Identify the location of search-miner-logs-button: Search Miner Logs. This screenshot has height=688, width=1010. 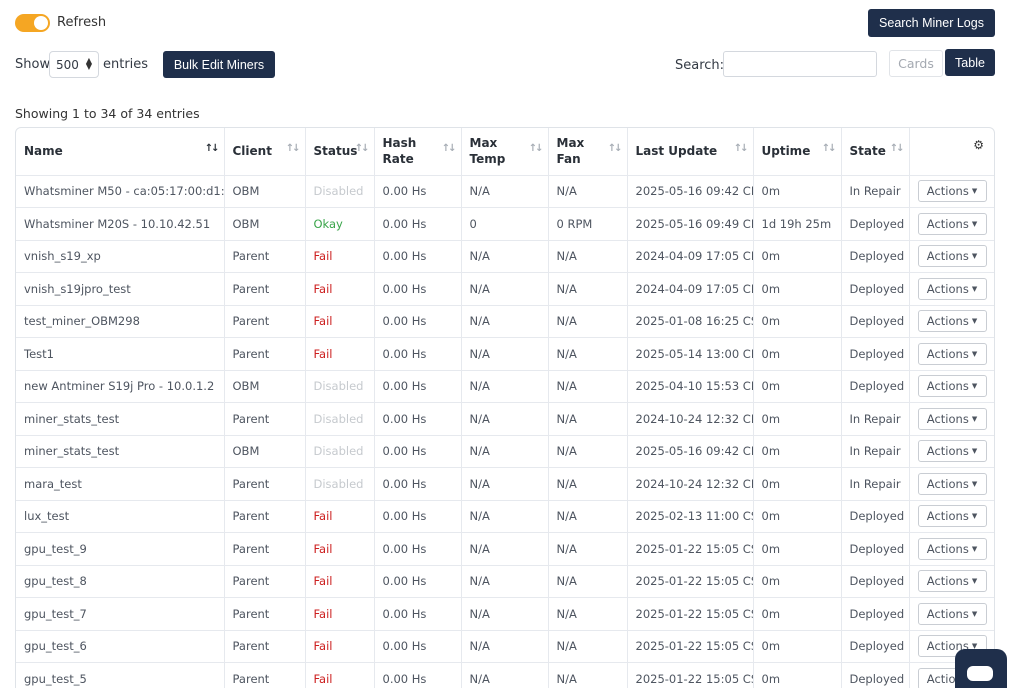
(931, 23).